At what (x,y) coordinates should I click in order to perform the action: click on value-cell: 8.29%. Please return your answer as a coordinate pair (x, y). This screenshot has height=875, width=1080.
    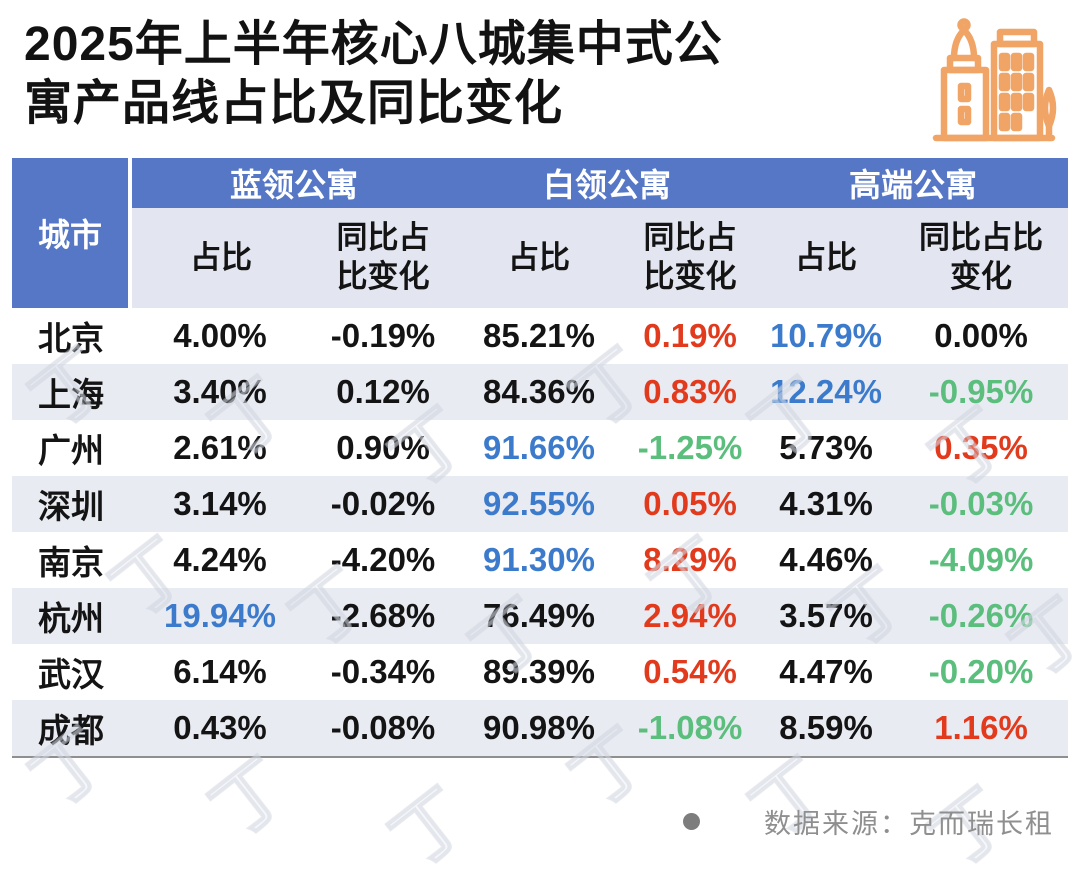
    Looking at the image, I should click on (690, 559).